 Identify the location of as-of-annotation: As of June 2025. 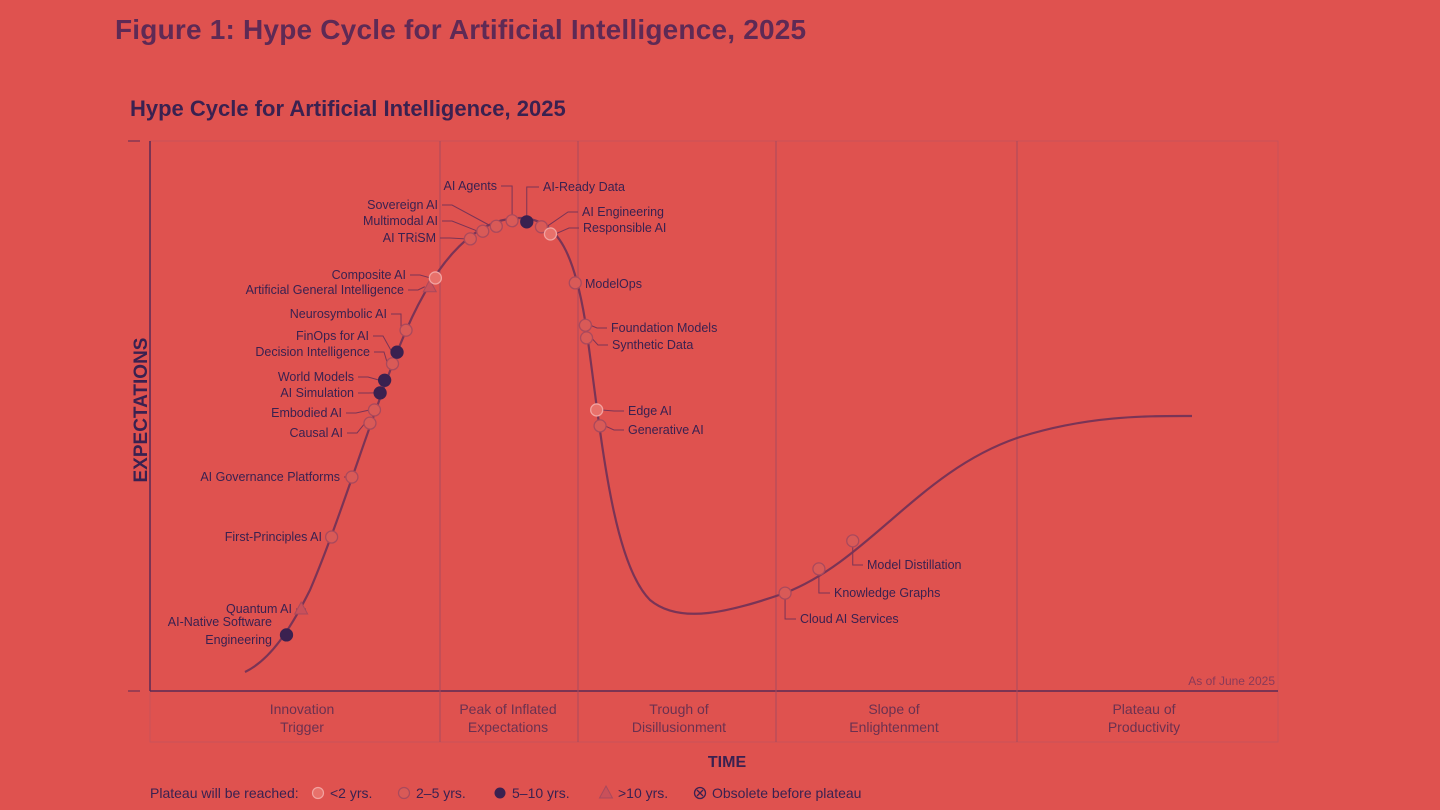
(1231, 681).